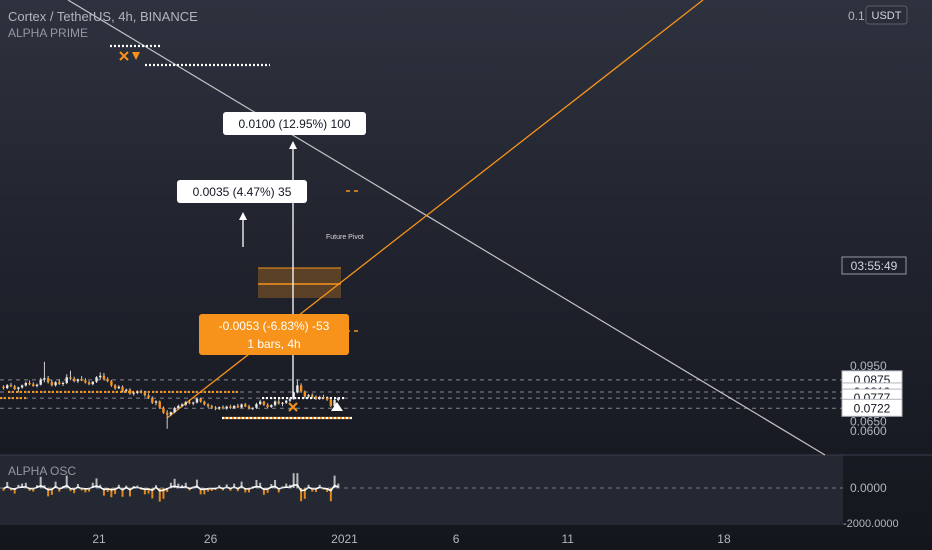  I want to click on y-tick-label: 0.0950, so click(868, 366).